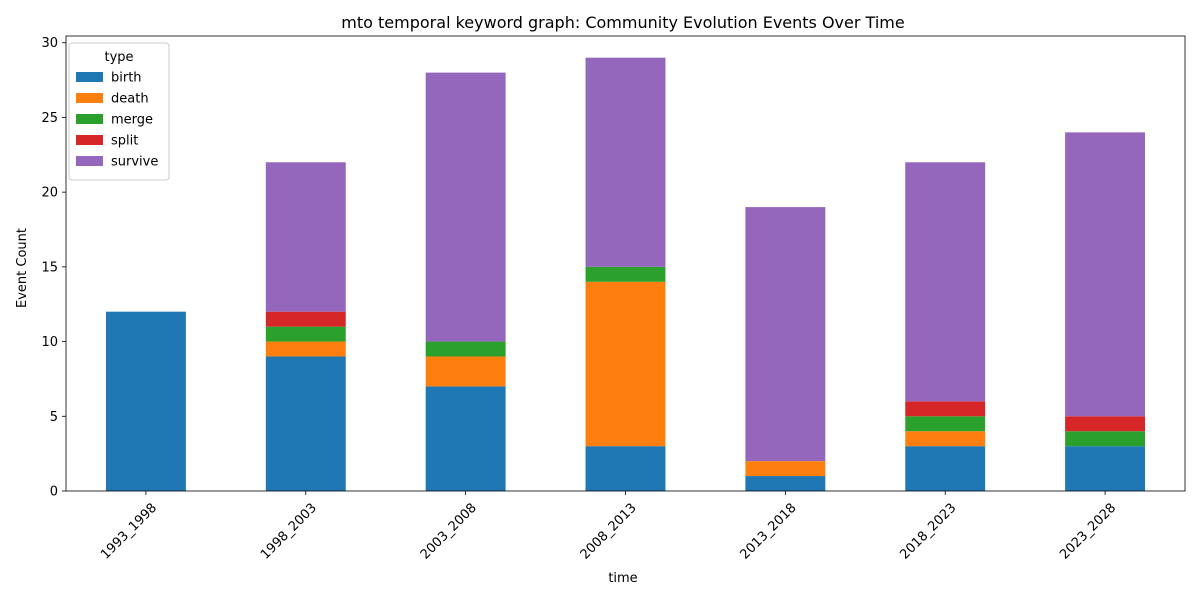  Describe the element at coordinates (465, 371) in the screenshot. I see `bar-death-2003_2008` at that location.